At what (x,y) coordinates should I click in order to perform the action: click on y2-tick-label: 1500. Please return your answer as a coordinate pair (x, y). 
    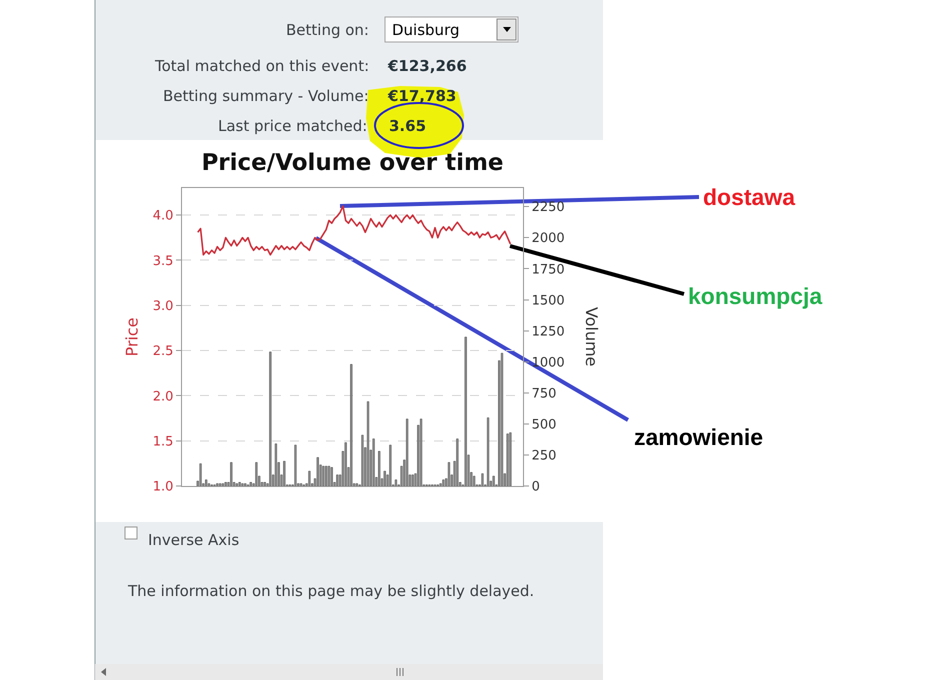
    Looking at the image, I should click on (548, 300).